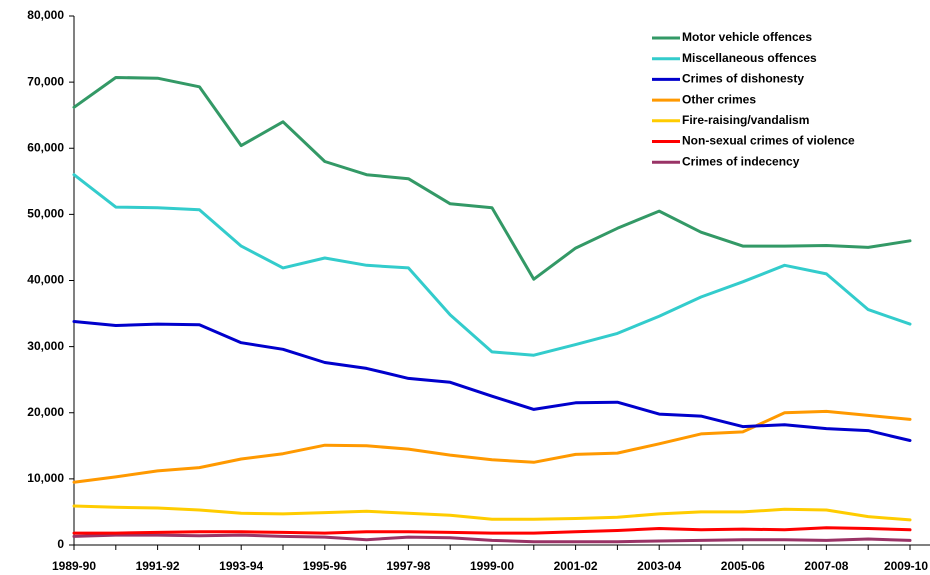 The image size is (930, 575). Describe the element at coordinates (576, 566) in the screenshot. I see `x-tick-label: 2001-02` at that location.